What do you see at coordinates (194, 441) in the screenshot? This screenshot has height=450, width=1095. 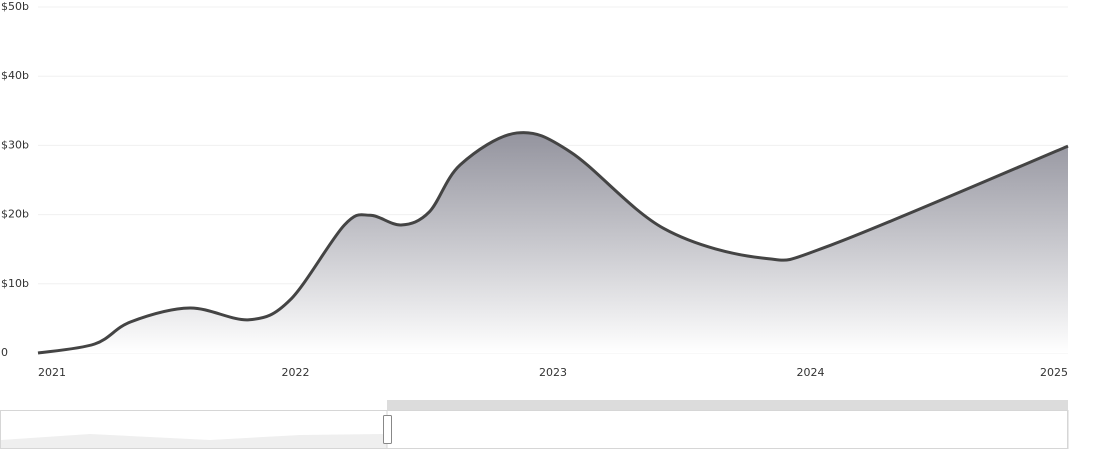 I see `navigator-series` at bounding box center [194, 441].